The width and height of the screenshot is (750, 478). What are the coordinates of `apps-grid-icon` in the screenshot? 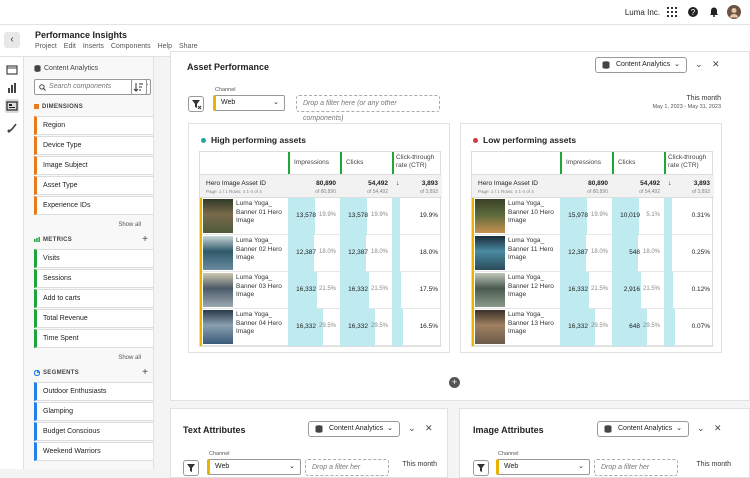 It's located at (672, 12).